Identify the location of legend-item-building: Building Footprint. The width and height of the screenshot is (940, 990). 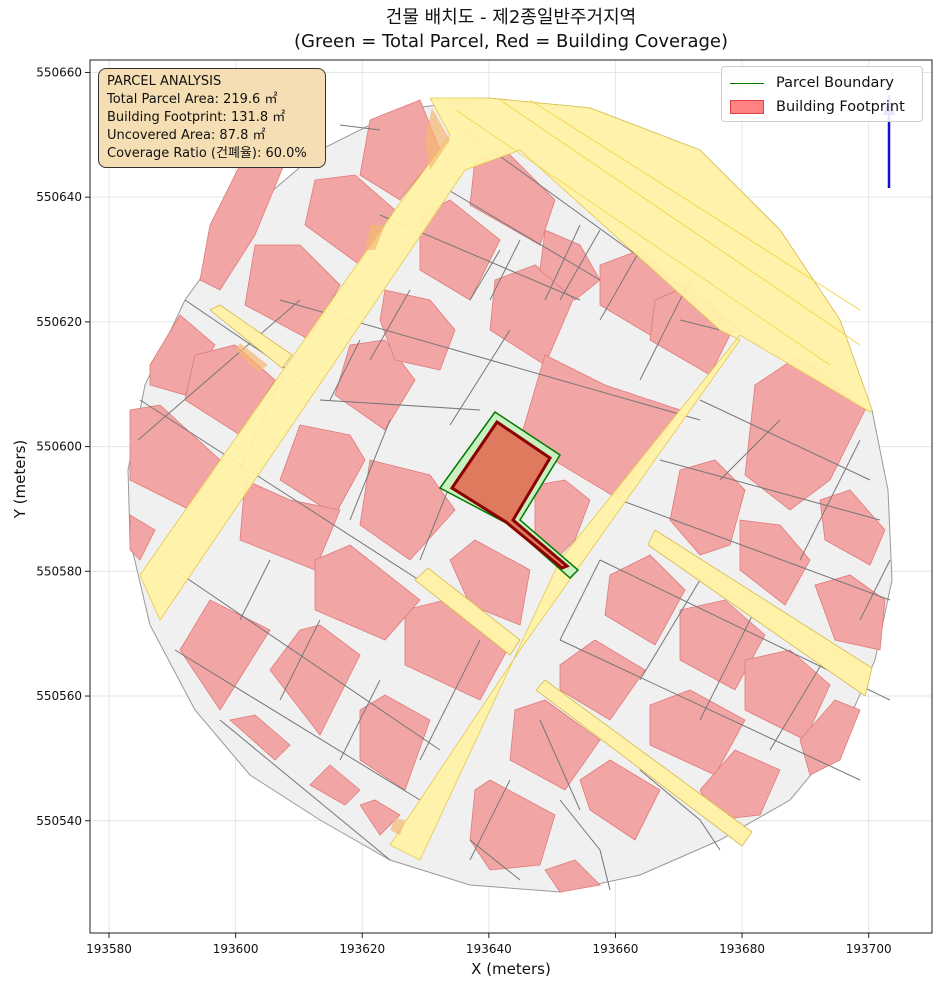
(817, 107).